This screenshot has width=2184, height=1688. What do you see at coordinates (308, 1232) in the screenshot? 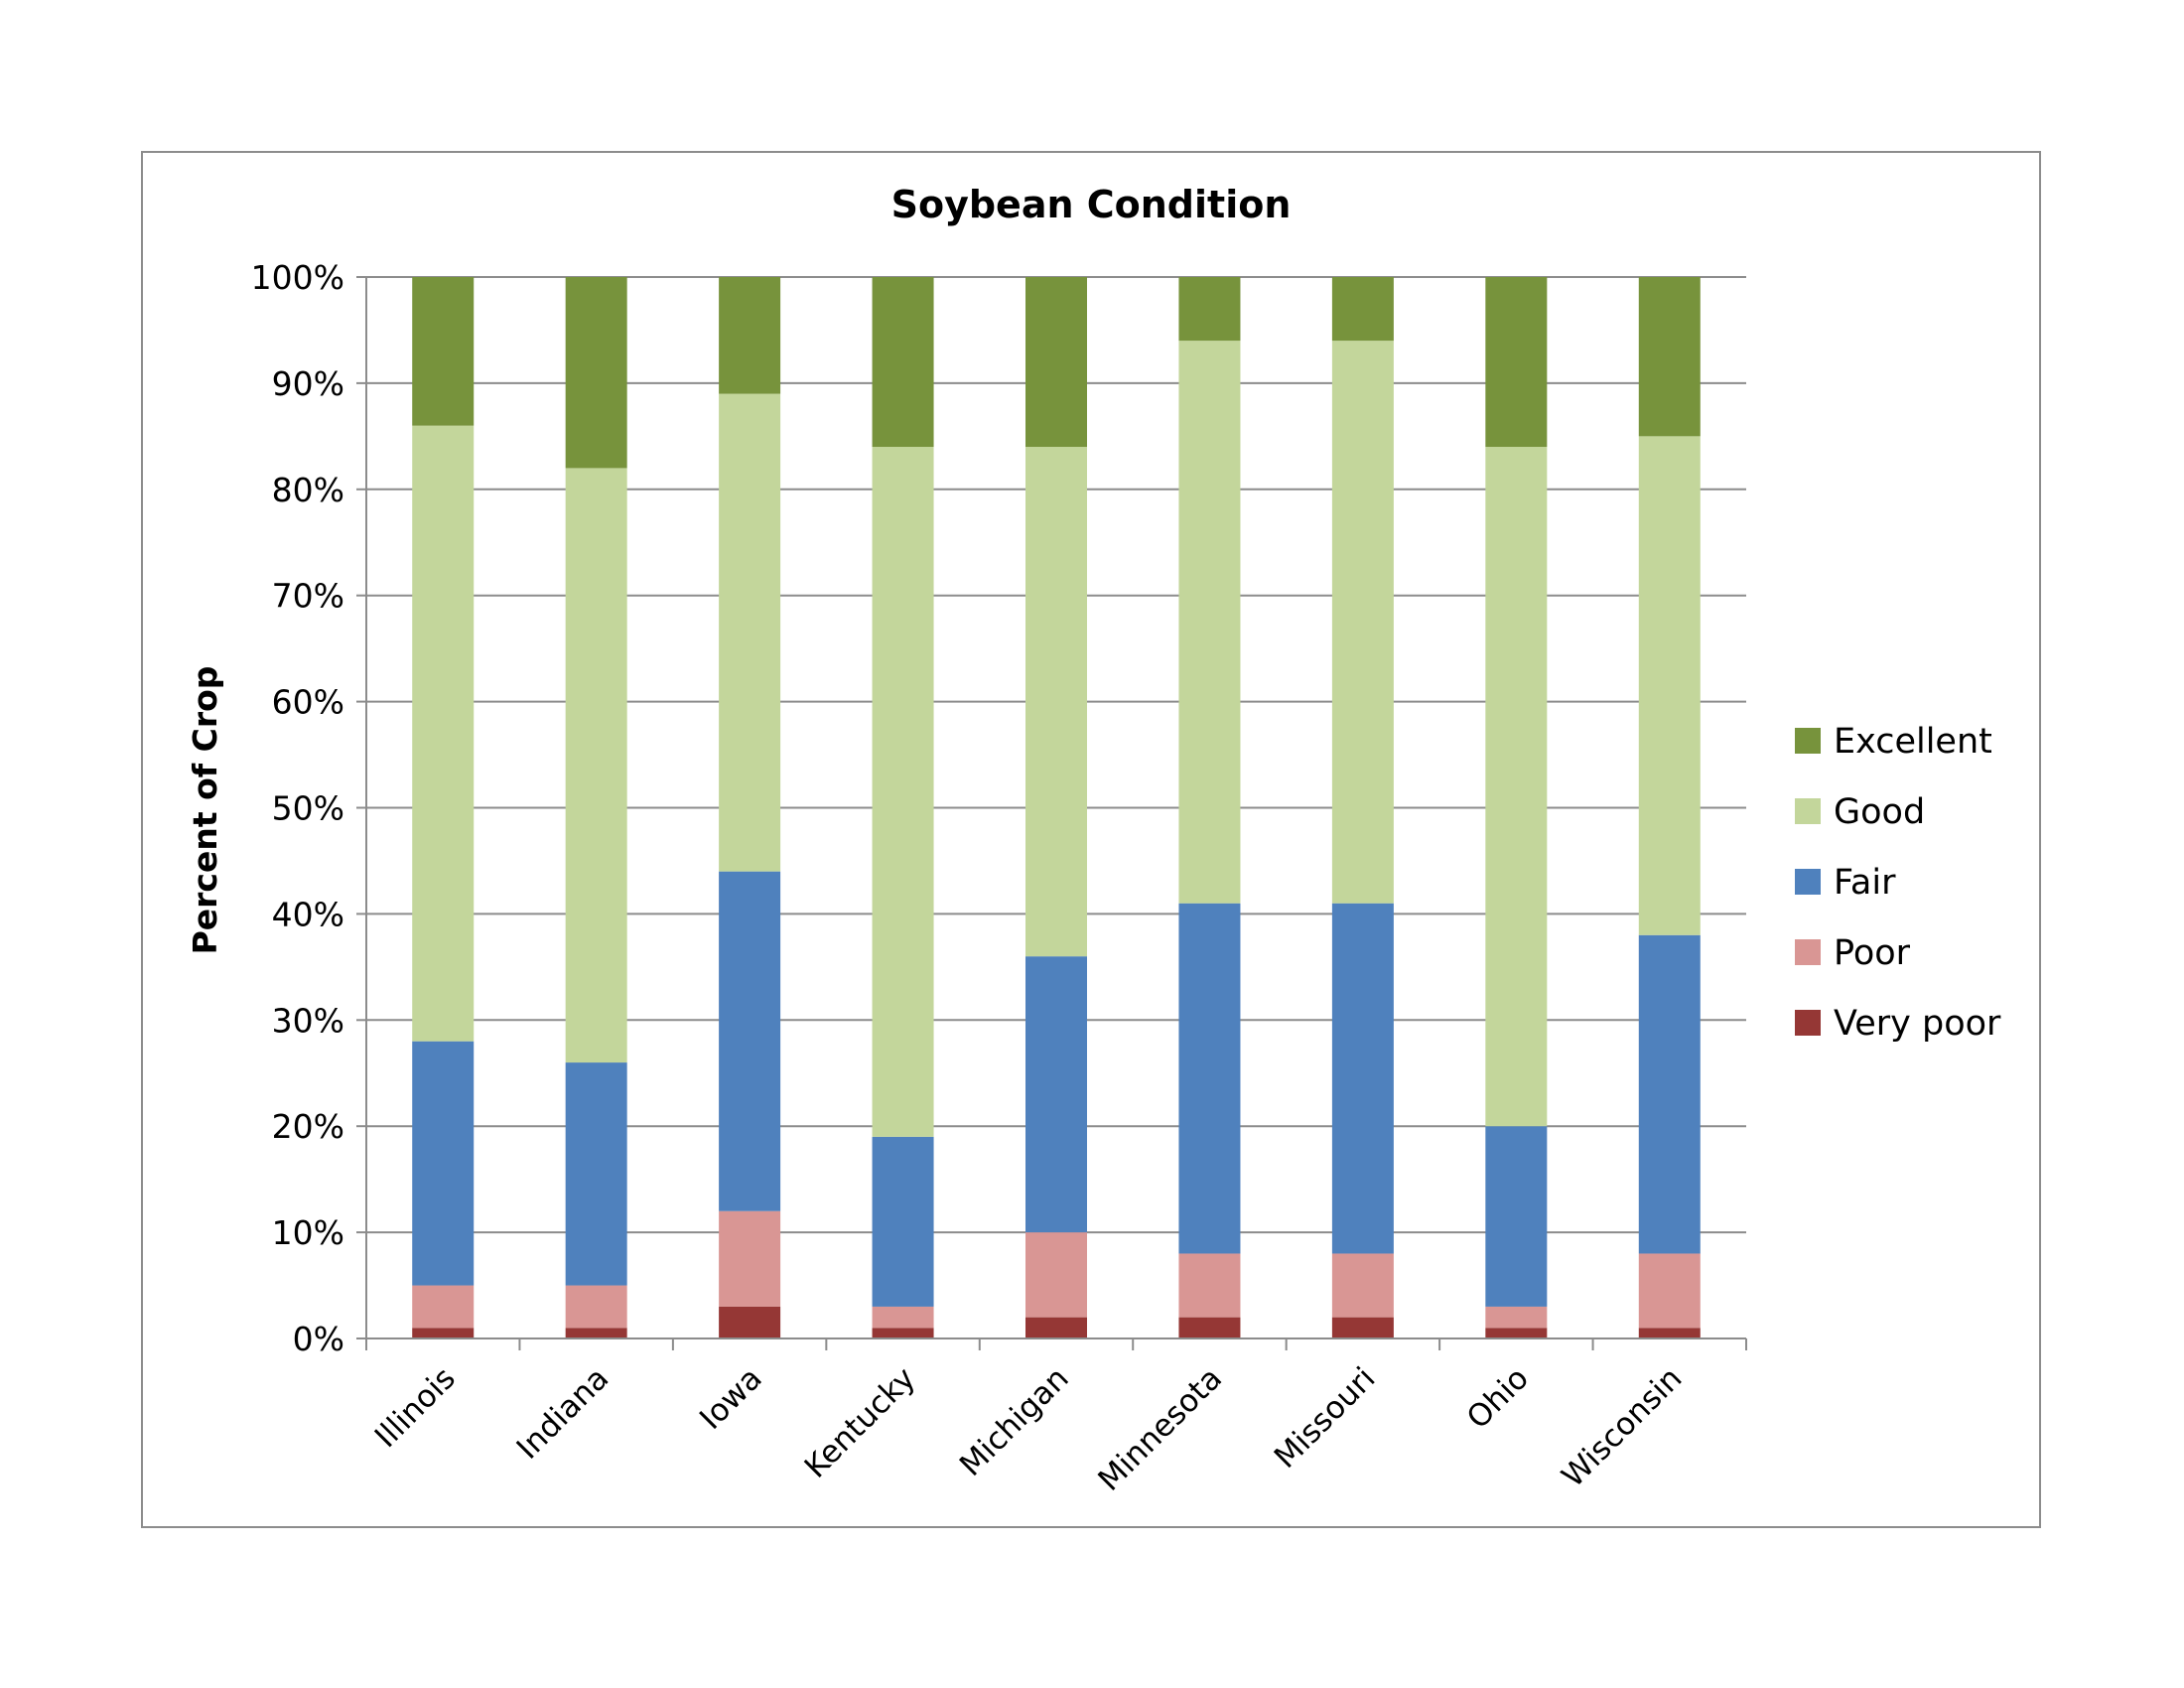
I see `y-tick-label: 10%` at bounding box center [308, 1232].